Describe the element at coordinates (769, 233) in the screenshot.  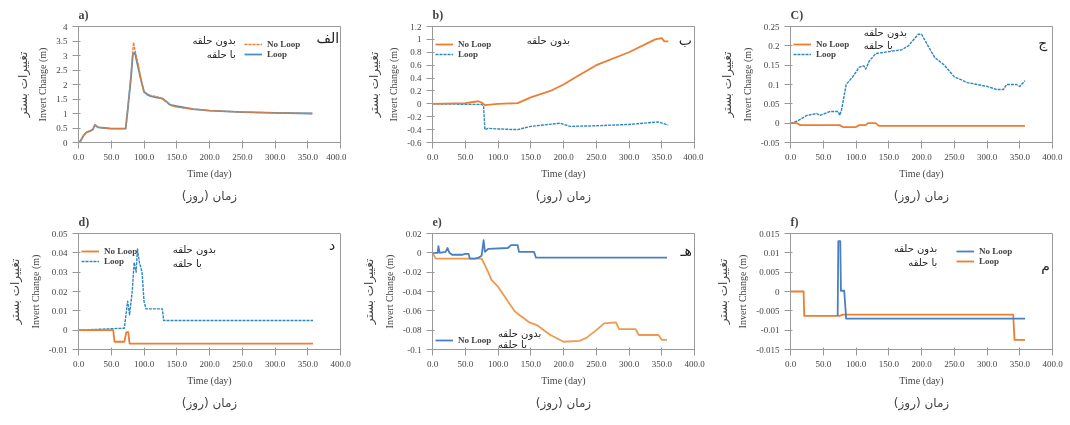
I see `y-tick-label: 0.015` at that location.